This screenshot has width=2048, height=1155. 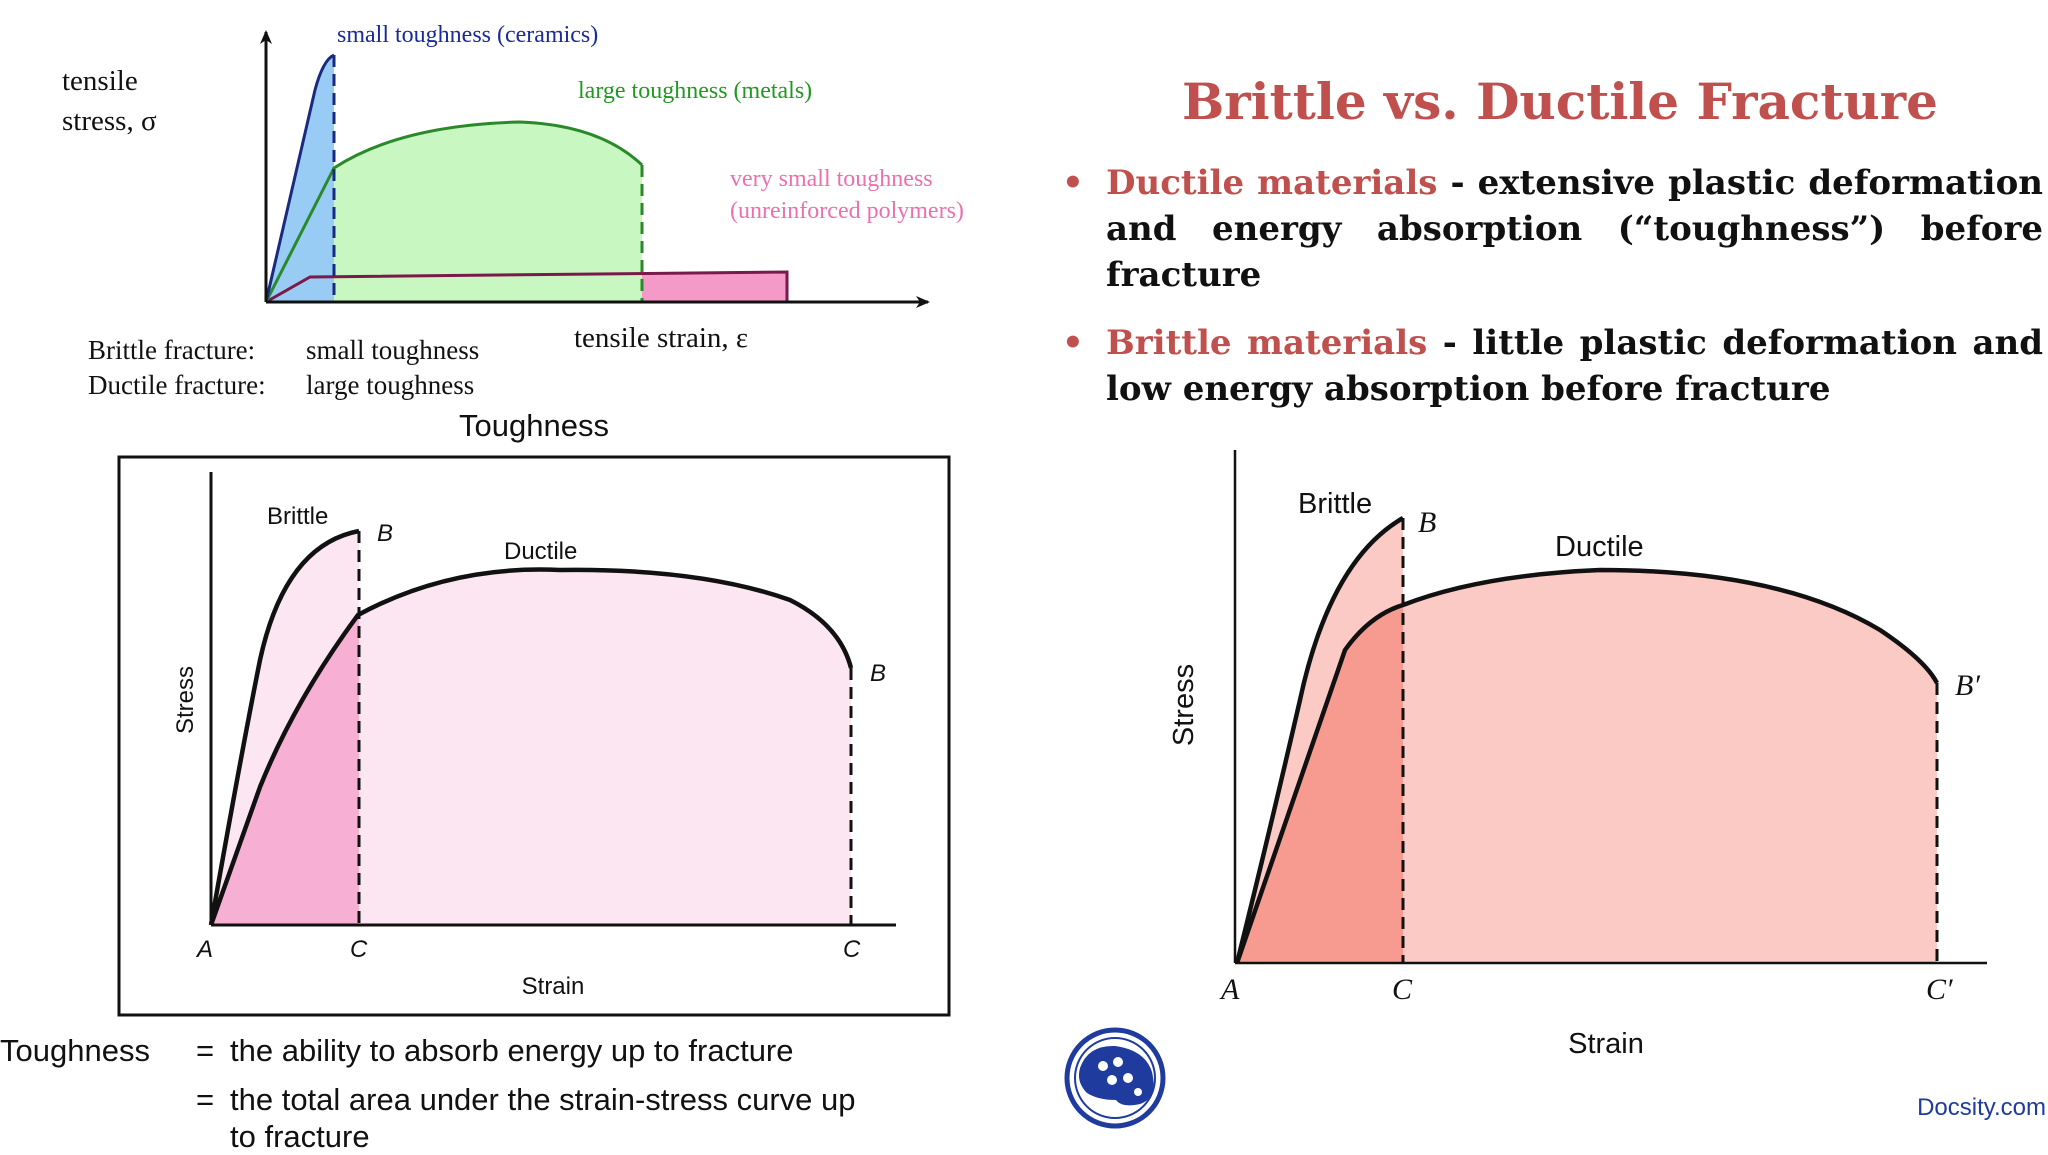 What do you see at coordinates (1335, 504) in the screenshot?
I see `right-brittle-label: Brittle` at bounding box center [1335, 504].